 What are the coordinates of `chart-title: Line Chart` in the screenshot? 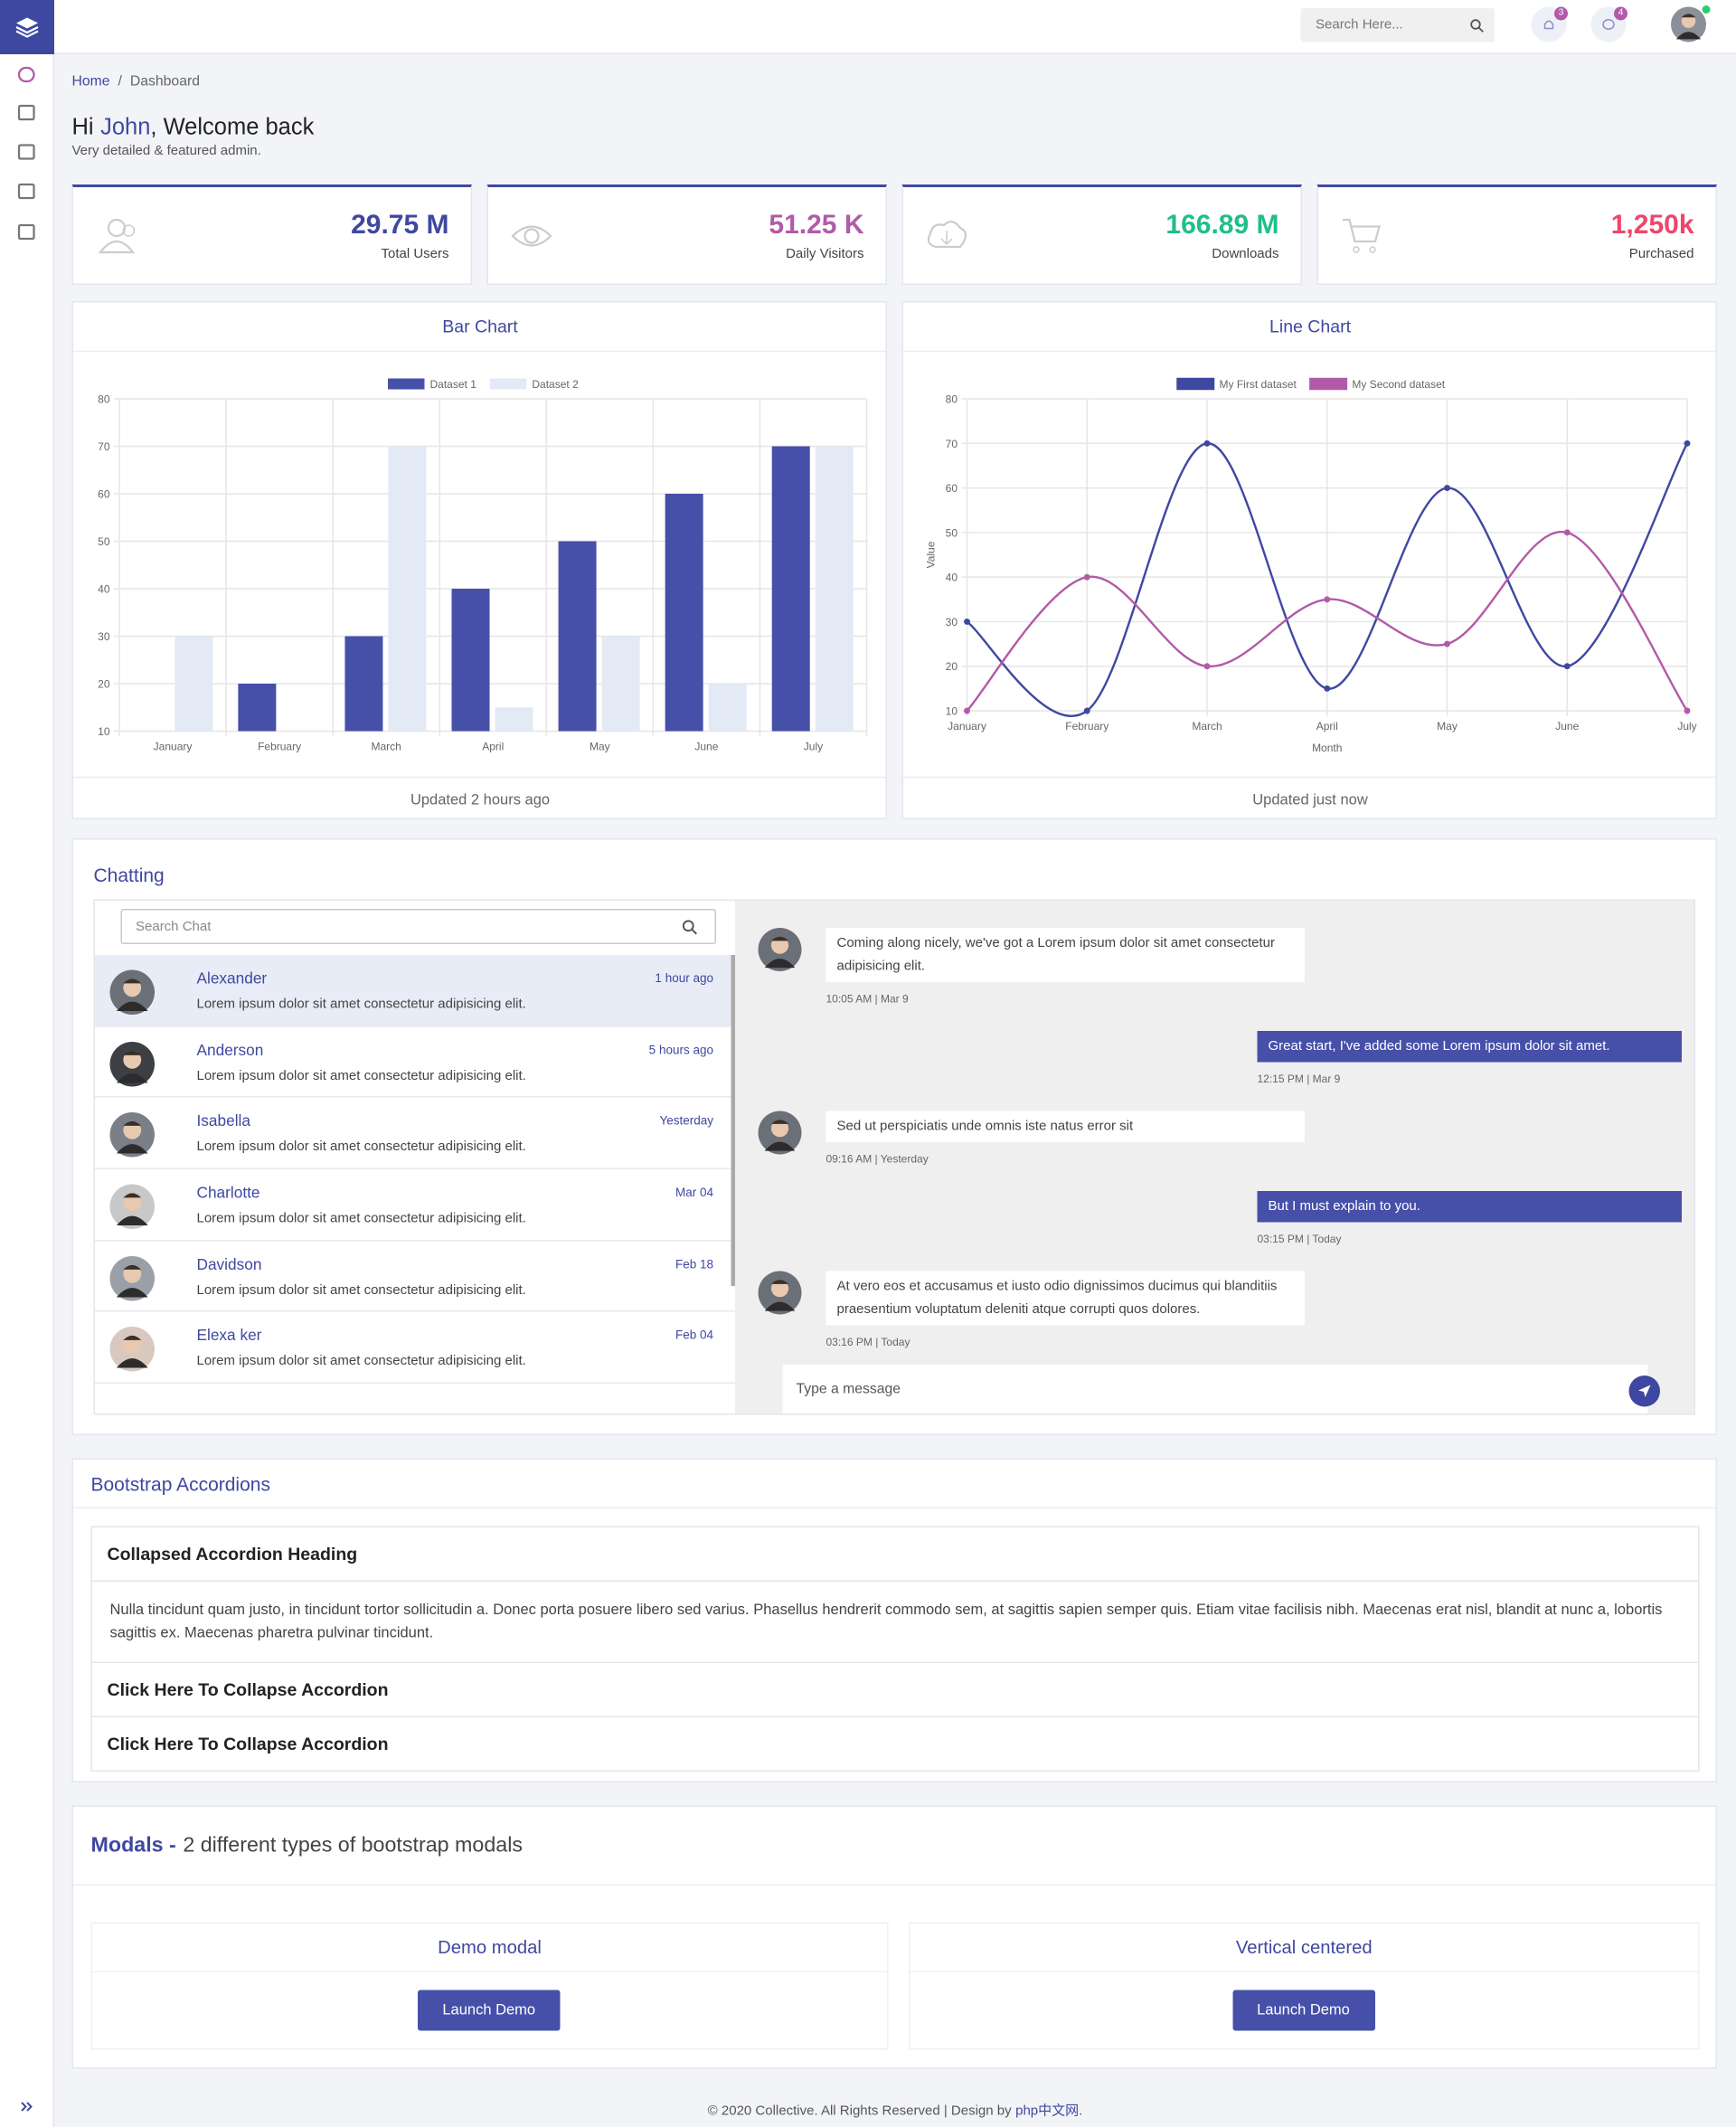 It's located at (1311, 327).